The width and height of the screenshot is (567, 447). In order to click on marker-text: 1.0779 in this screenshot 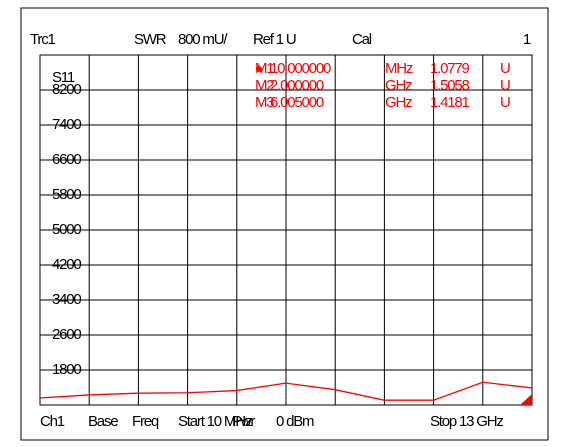, I will do `click(450, 68)`.